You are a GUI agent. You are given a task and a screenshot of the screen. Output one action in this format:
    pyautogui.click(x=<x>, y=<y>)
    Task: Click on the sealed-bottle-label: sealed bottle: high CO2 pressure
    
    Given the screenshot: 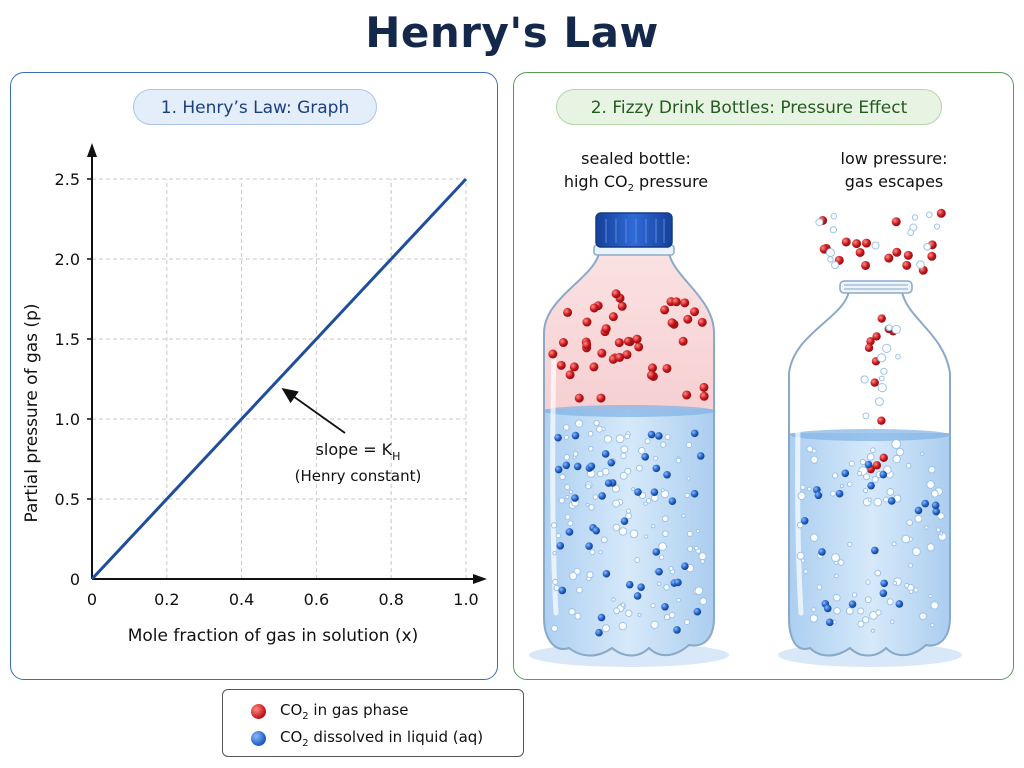 What is the action you would take?
    pyautogui.click(x=636, y=172)
    